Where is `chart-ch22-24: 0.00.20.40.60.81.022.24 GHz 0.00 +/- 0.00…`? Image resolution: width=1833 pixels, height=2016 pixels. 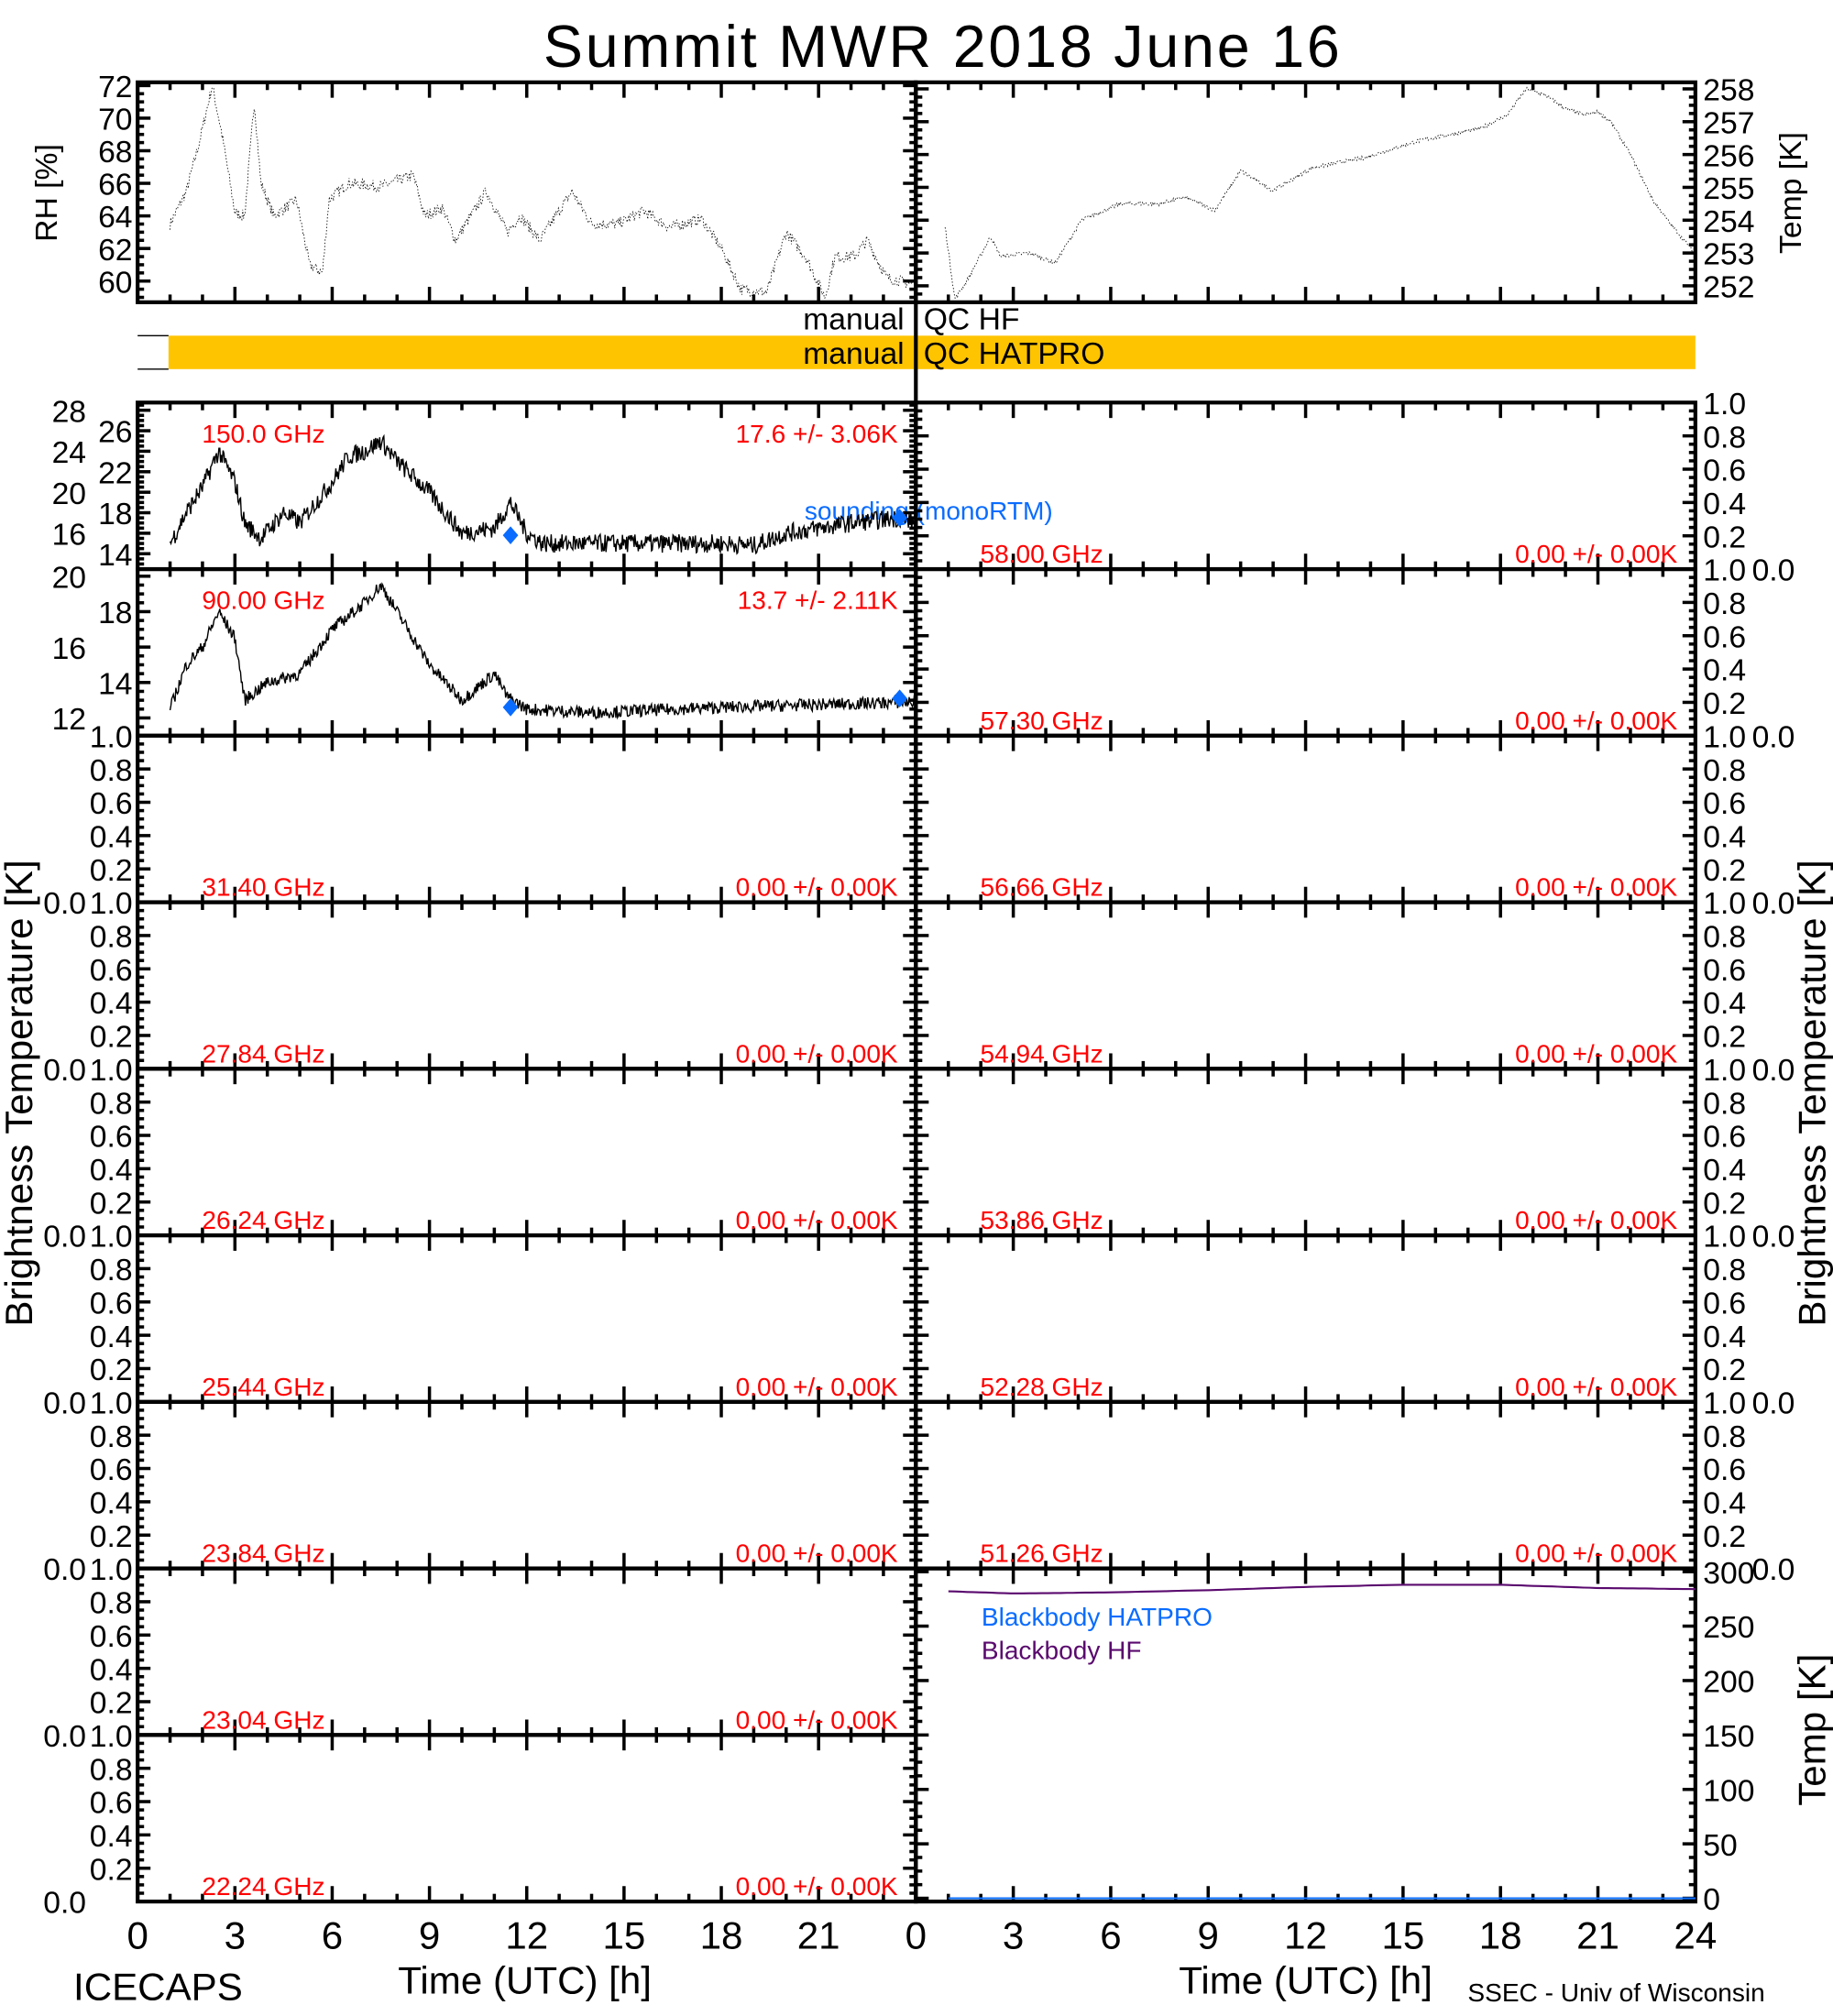
chart-ch22-24: 0.00.20.40.60.81.022.24 GHz 0.00 +/- 0.00… is located at coordinates (480, 1820).